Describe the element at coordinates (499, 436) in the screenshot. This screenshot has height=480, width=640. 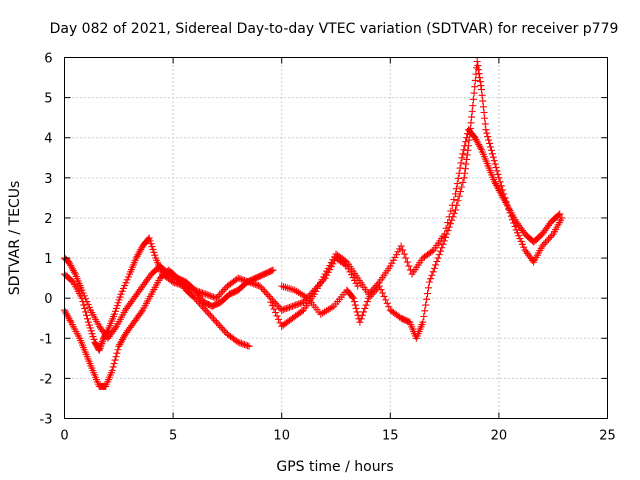
I see `x-tick-label: 20` at that location.